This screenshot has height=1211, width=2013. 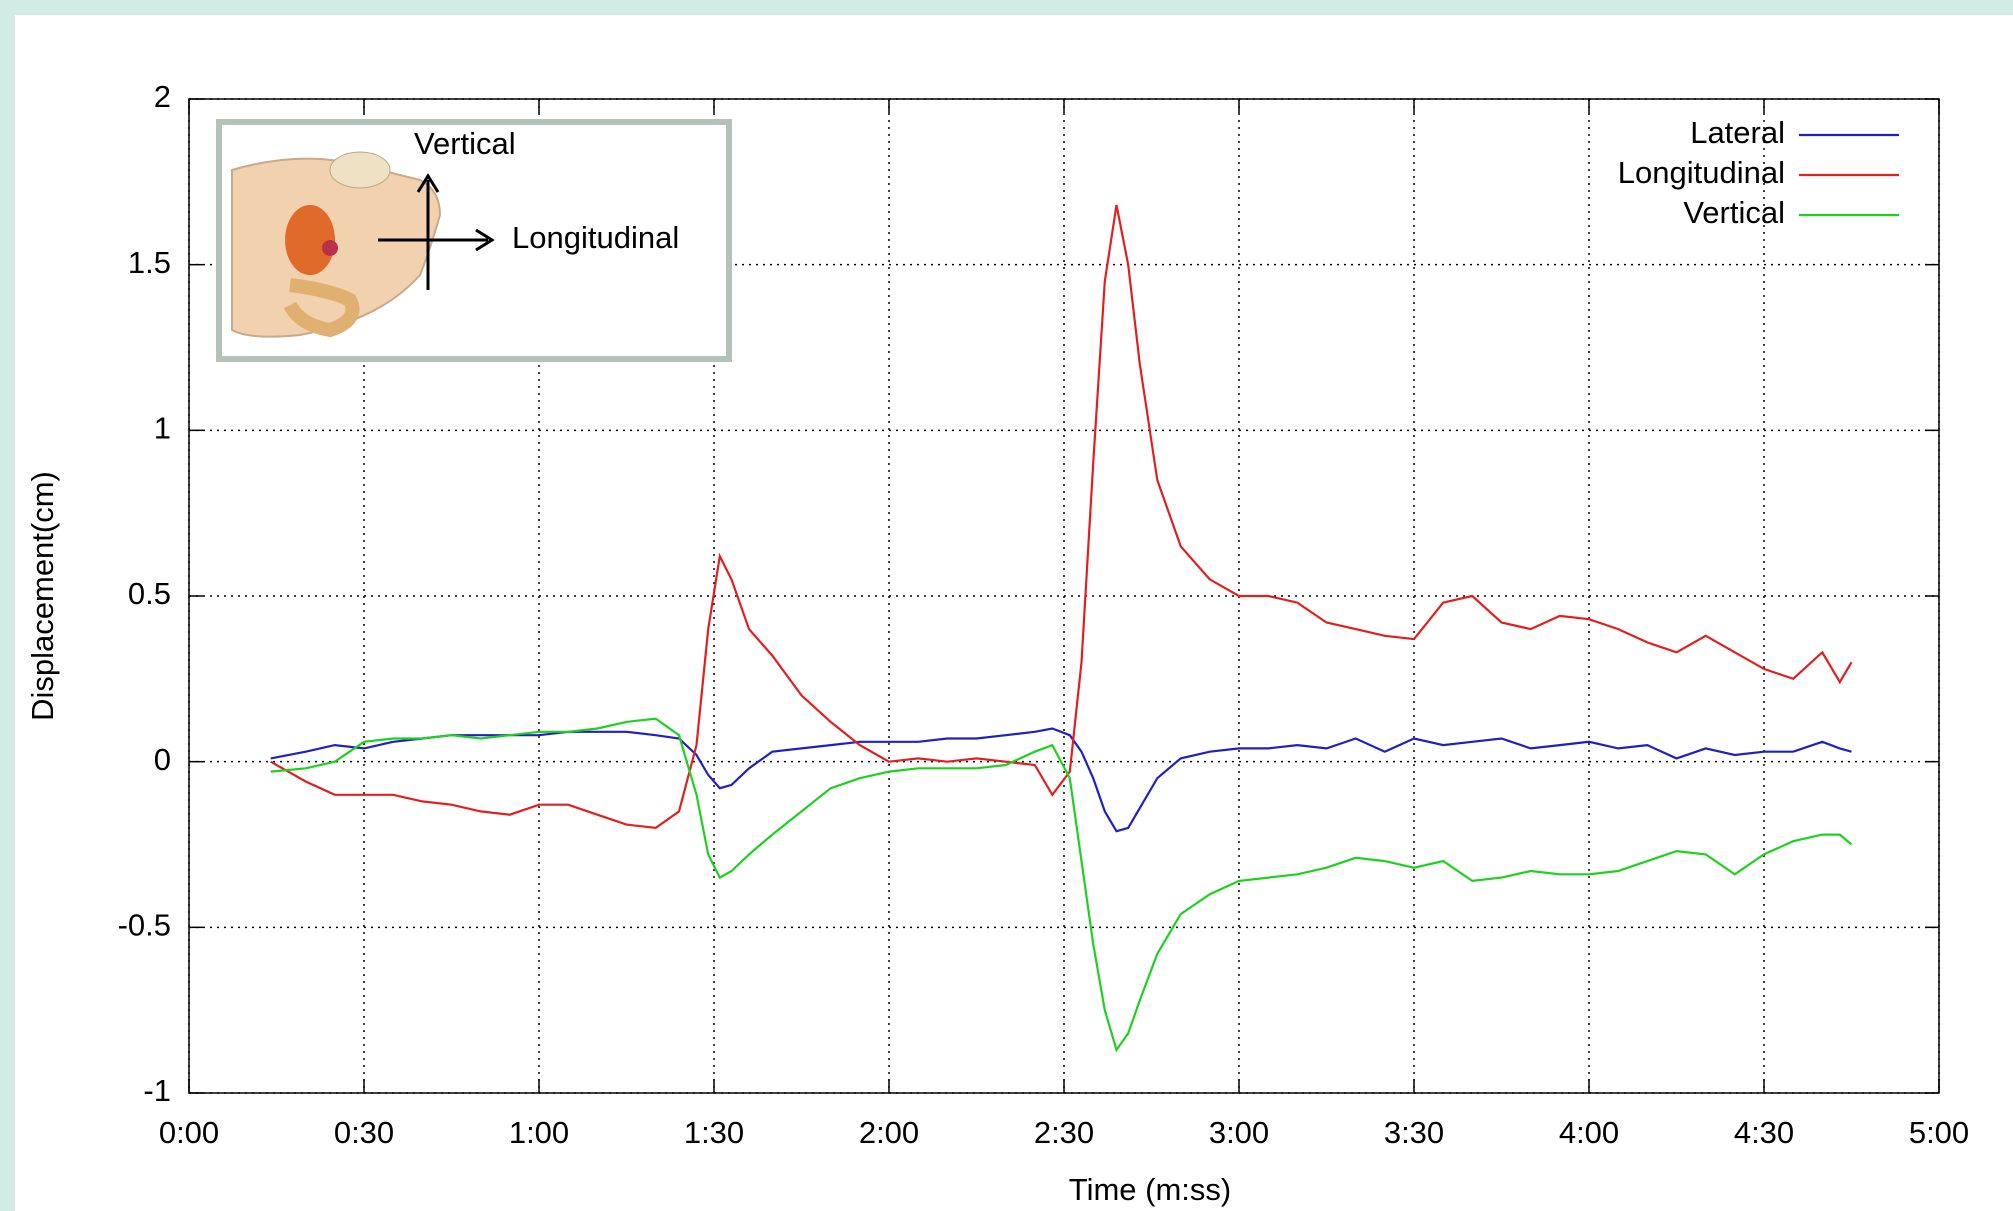 I want to click on y-tick-label: 1, so click(x=162, y=428).